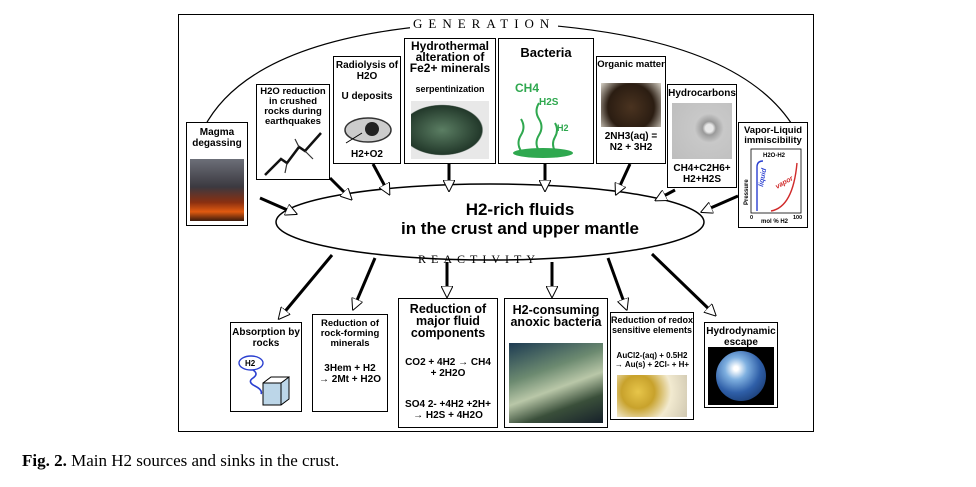  I want to click on source-hydrocarbons: Hydrocarbons CH4+C2H6+ H2+H2S, so click(702, 136).